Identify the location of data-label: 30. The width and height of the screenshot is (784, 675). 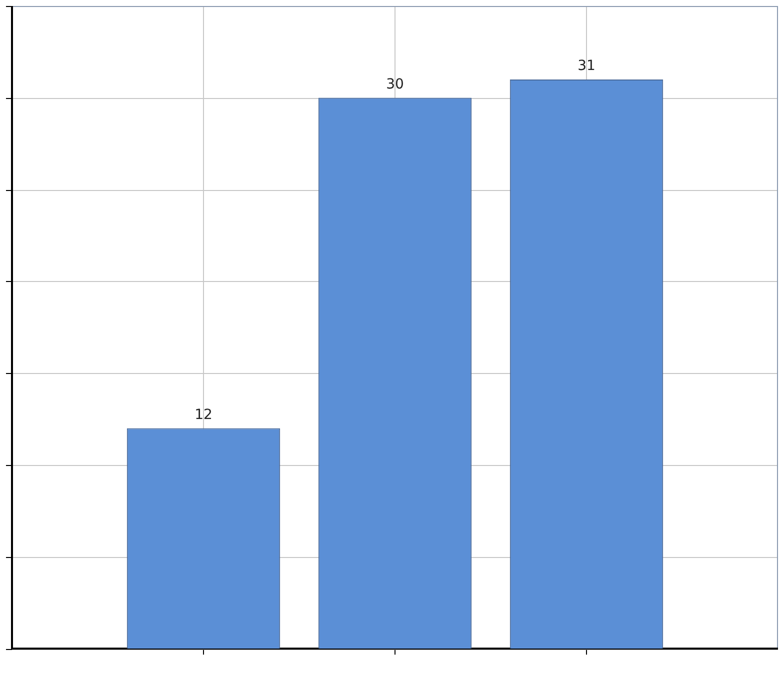
(395, 84).